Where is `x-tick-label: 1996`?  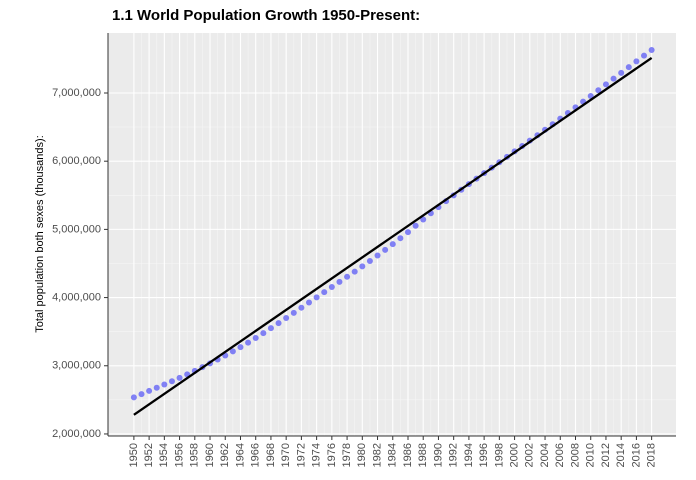 x-tick-label: 1996 is located at coordinates (484, 455).